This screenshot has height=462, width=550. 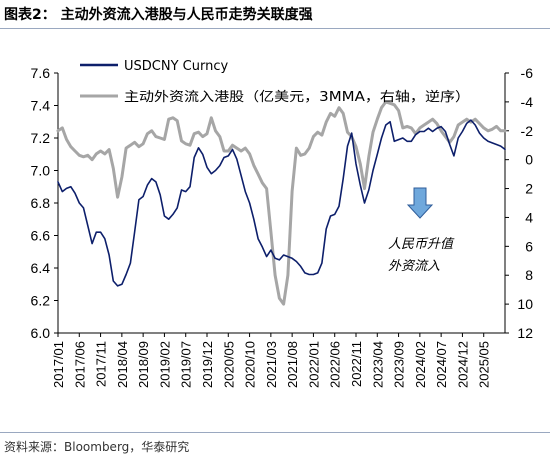 What do you see at coordinates (414, 266) in the screenshot?
I see `annotation-line-2: 外资流入` at bounding box center [414, 266].